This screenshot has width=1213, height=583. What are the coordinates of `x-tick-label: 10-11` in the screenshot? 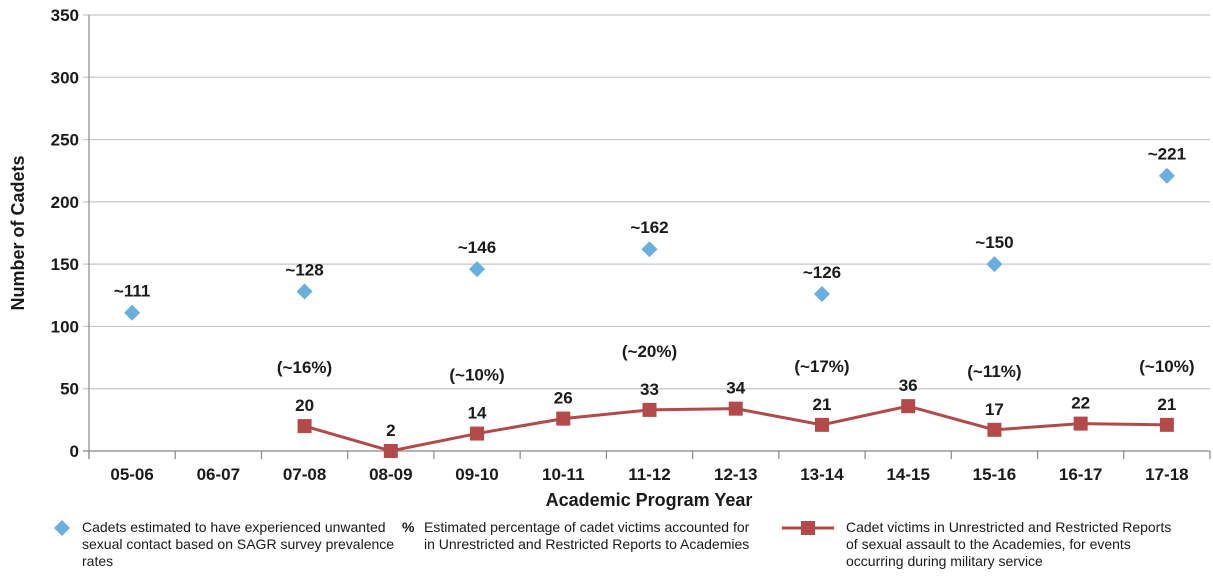 It's located at (563, 474).